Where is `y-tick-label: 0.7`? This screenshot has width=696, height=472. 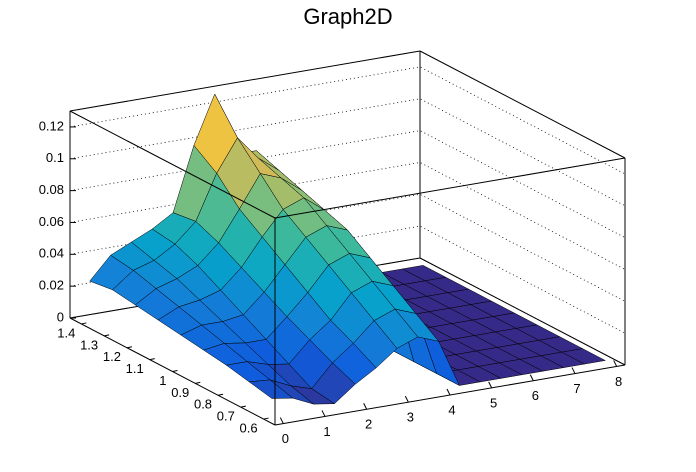 y-tick-label: 0.7 is located at coordinates (226, 416).